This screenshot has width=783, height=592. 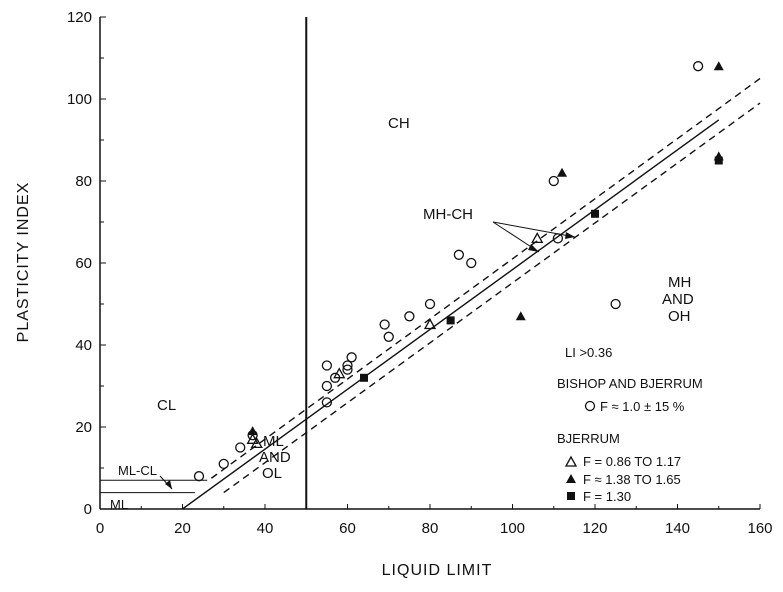 I want to click on y-tick-label: 40, so click(x=83, y=345).